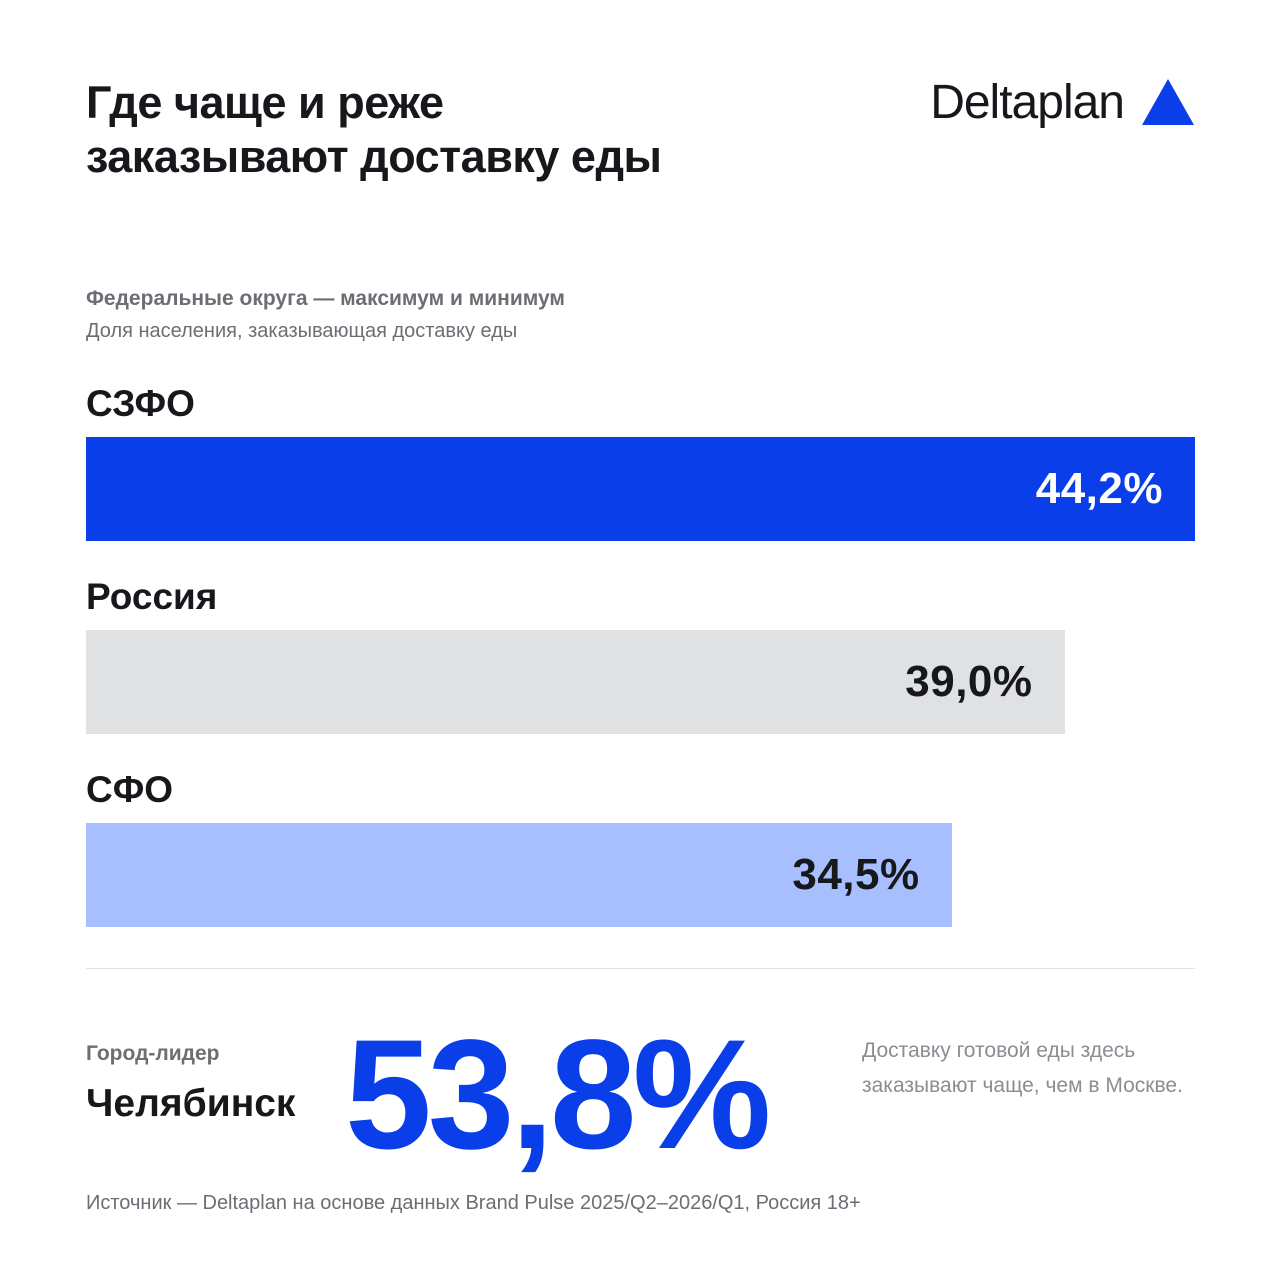 This screenshot has height=1280, width=1280. Describe the element at coordinates (969, 681) in the screenshot. I see `bar-value-label: 39,0%` at that location.